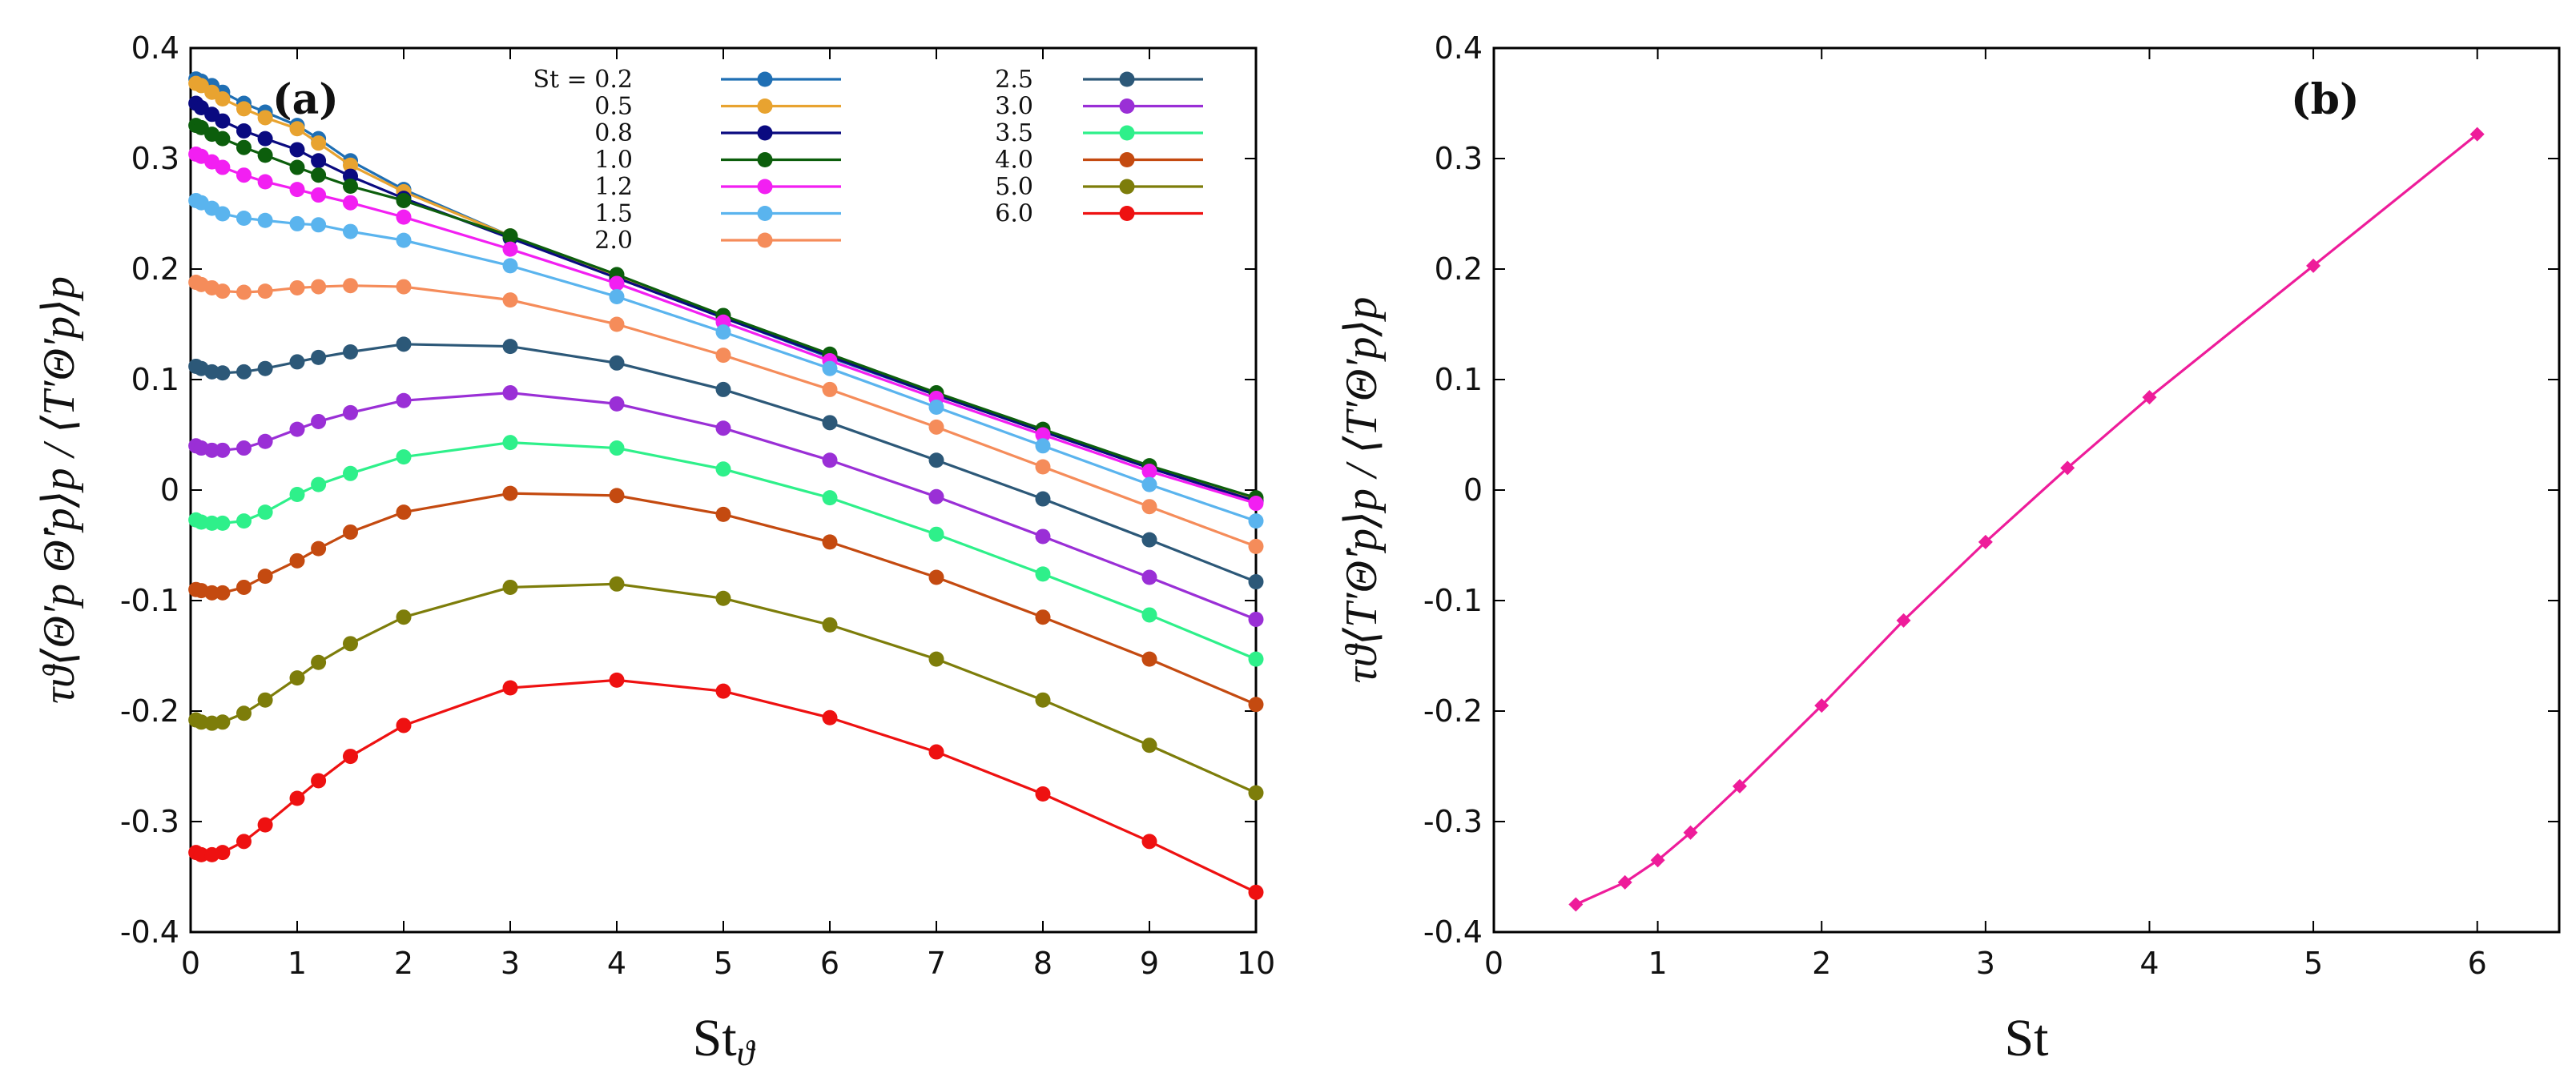 The image size is (2576, 1073). Describe the element at coordinates (510, 963) in the screenshot. I see `panel-a-x-tick-label: 3` at that location.